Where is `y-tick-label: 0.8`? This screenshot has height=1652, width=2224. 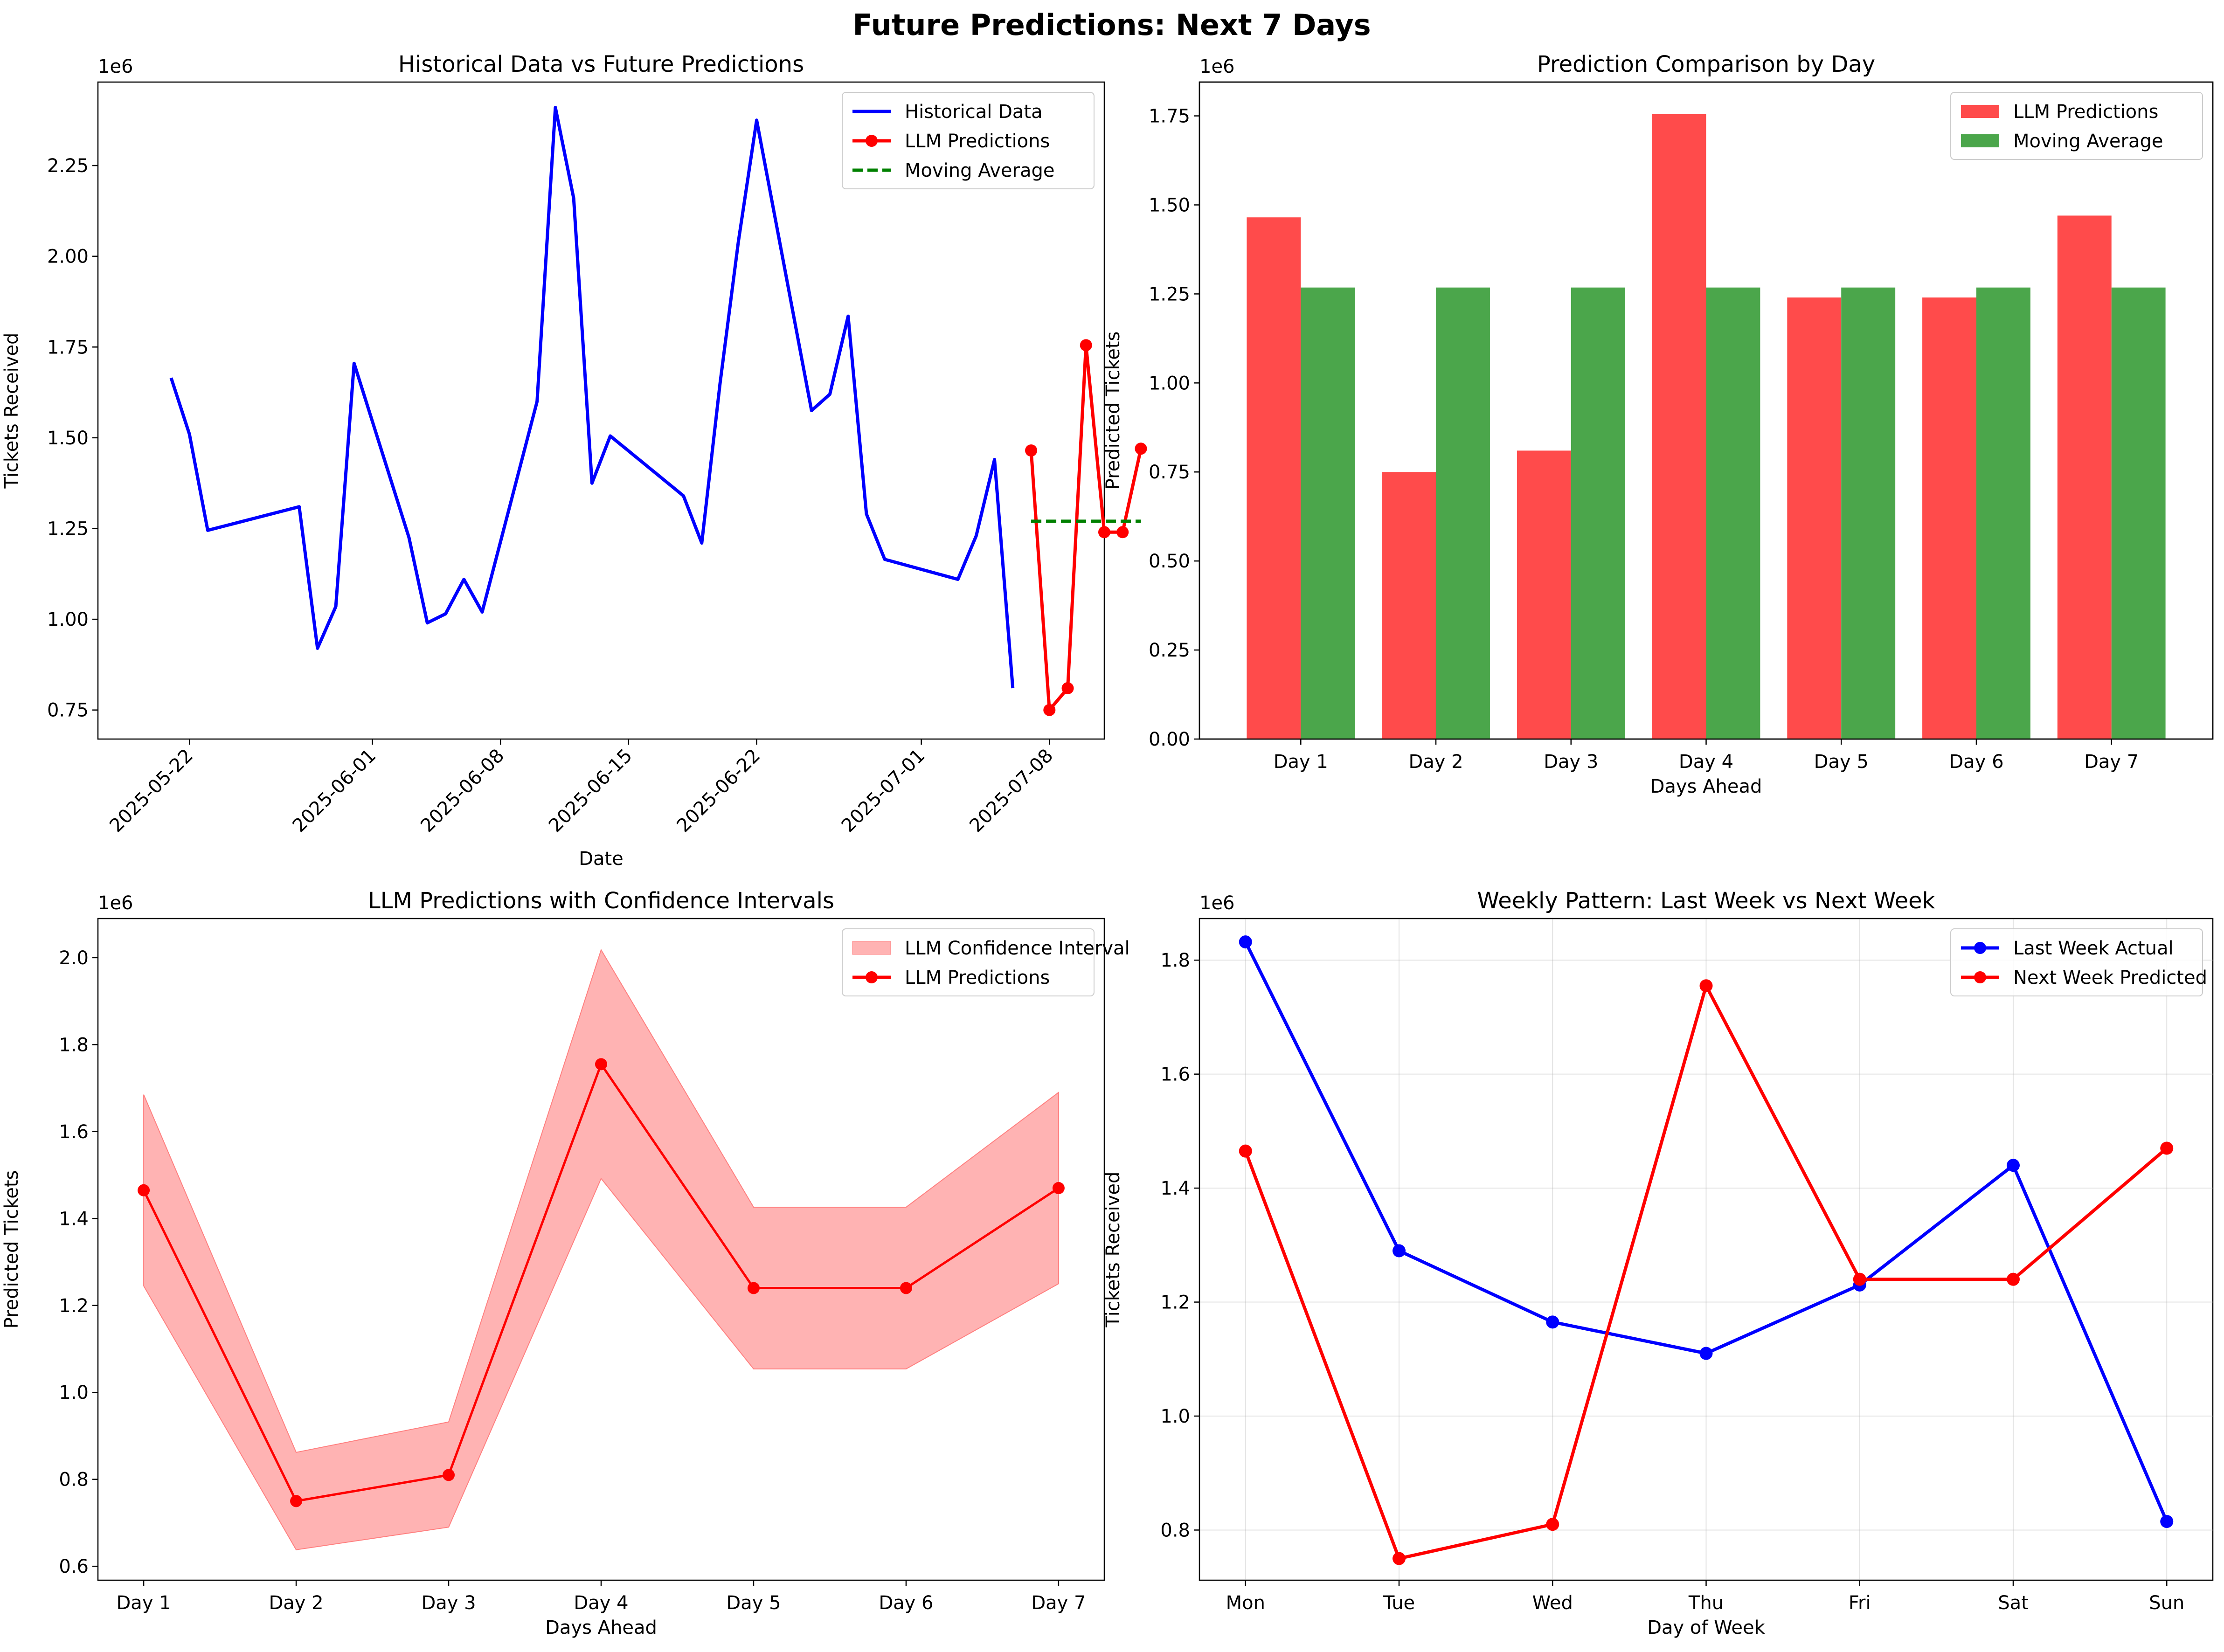 y-tick-label: 0.8 is located at coordinates (1175, 1530).